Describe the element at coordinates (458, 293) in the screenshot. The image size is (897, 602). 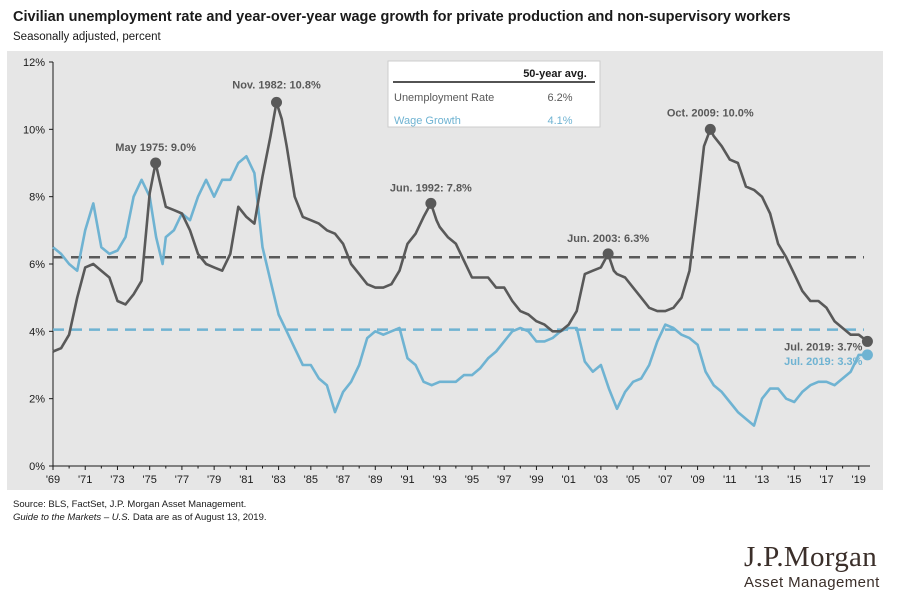
I see `average-lines` at that location.